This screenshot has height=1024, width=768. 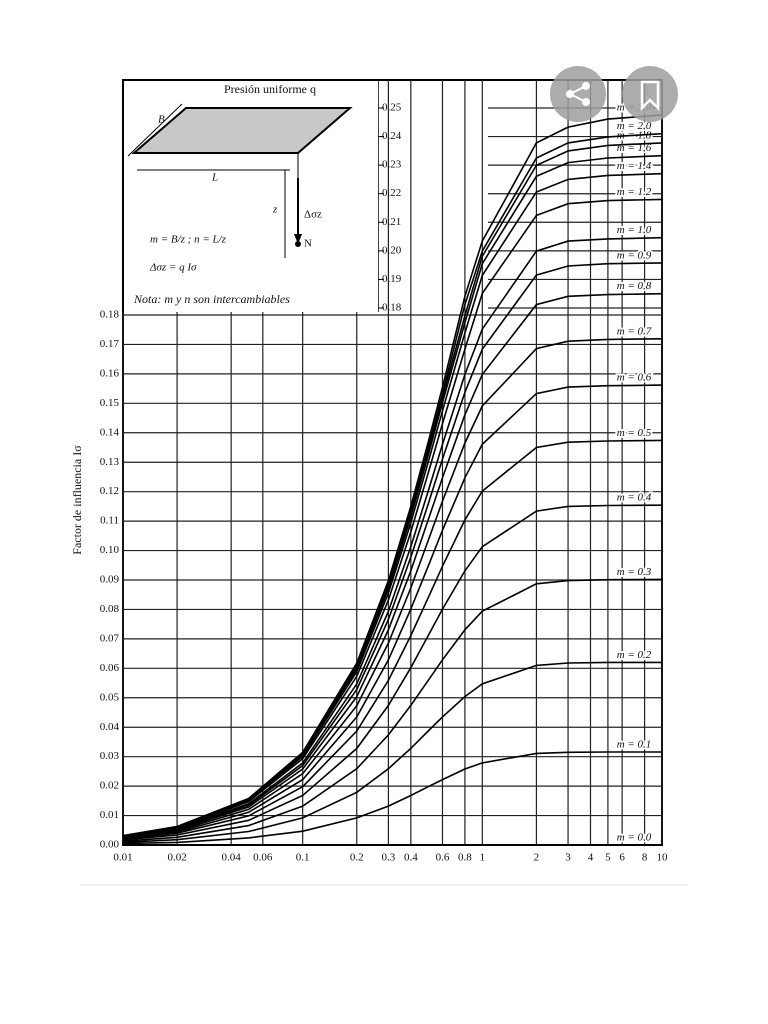 I want to click on y2-tick-label: 0.25, so click(x=392, y=108).